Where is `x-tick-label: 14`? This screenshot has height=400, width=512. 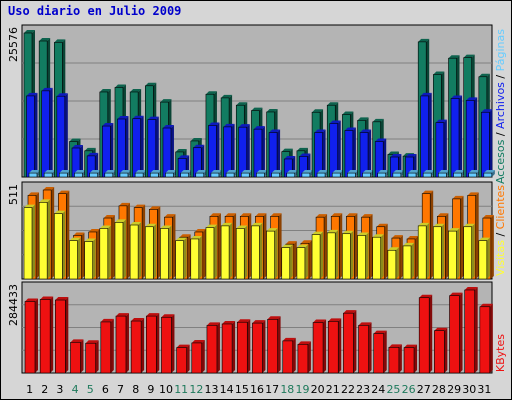
x-tick-label: 14 is located at coordinates (227, 389).